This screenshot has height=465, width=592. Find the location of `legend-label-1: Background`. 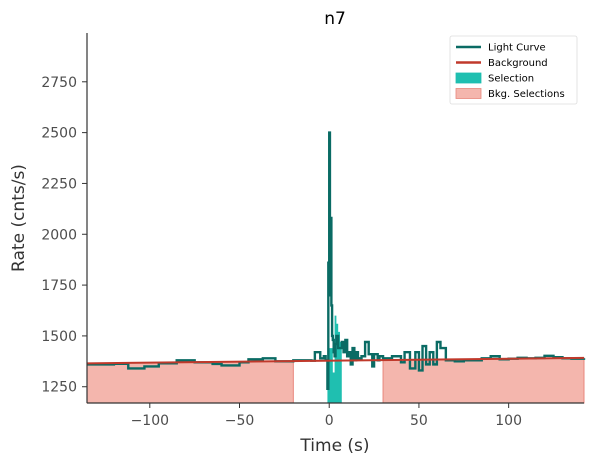

legend-label-1: Background is located at coordinates (518, 63).